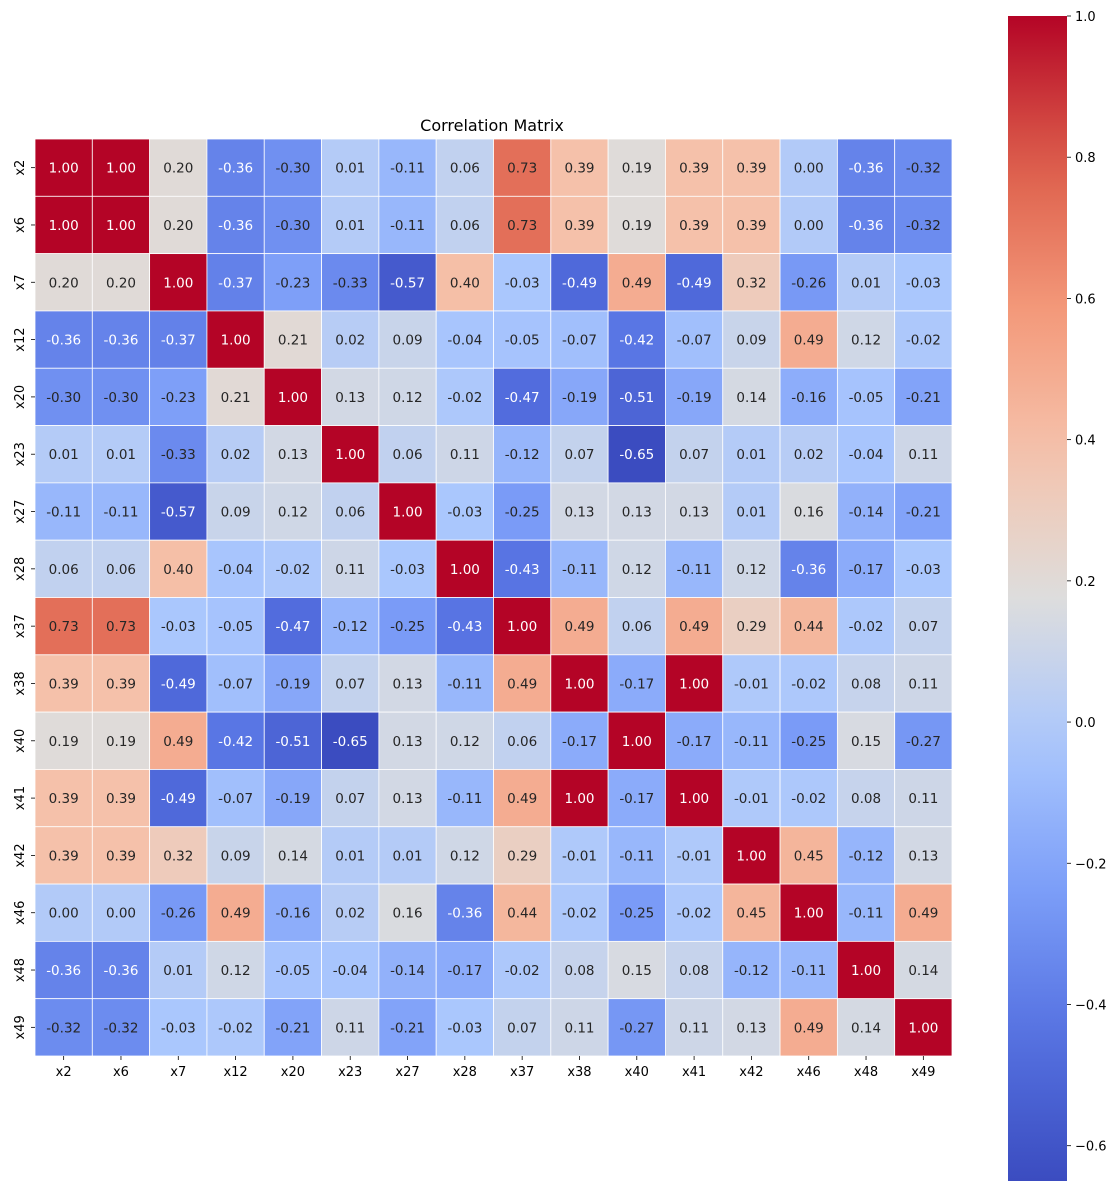  What do you see at coordinates (809, 856) in the screenshot?
I see `cell-value-label: 0.45` at bounding box center [809, 856].